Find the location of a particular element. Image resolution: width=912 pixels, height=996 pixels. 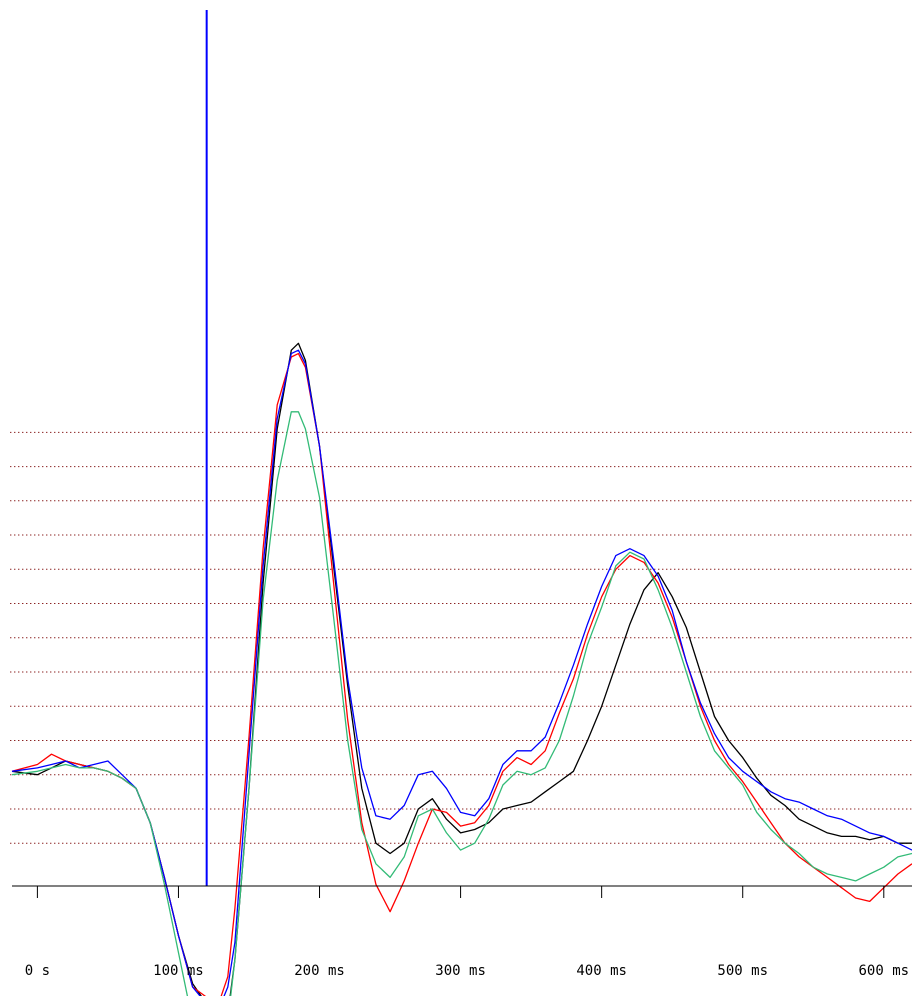

x-tick-label: 200 ms is located at coordinates (319, 971).